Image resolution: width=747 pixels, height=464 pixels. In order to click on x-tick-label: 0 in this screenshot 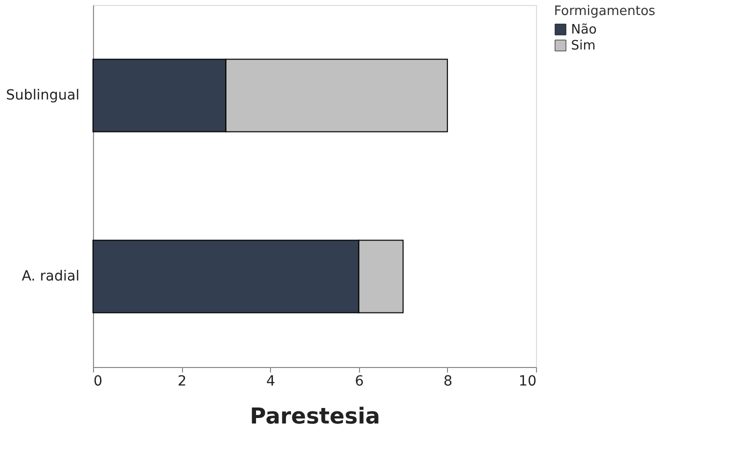, I will do `click(98, 382)`.